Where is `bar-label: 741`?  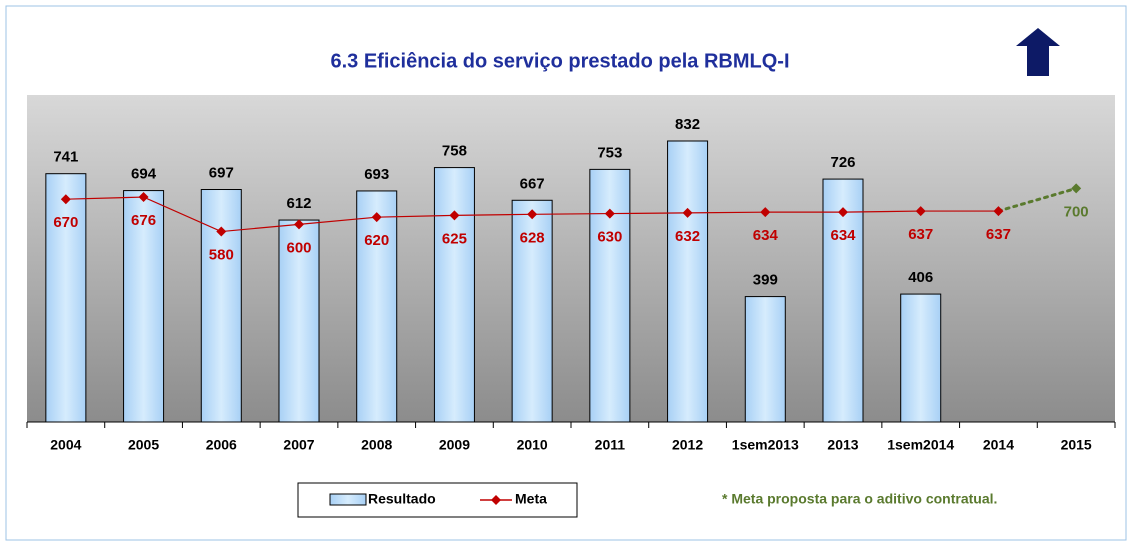
bar-label: 741 is located at coordinates (65, 157).